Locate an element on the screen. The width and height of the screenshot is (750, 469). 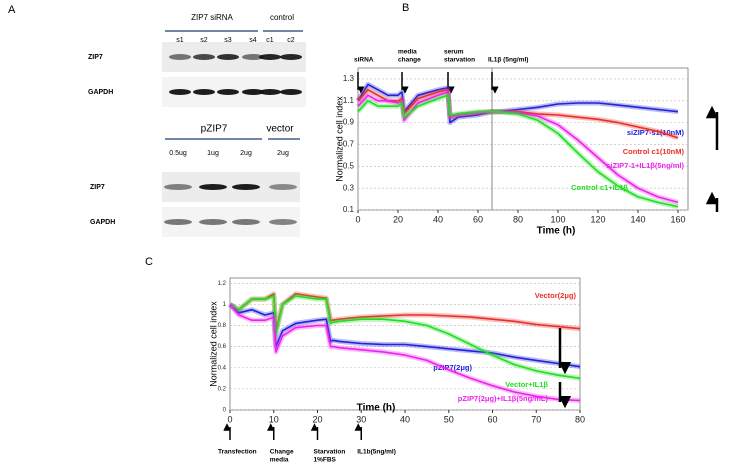
event-label: serum is located at coordinates (454, 52).